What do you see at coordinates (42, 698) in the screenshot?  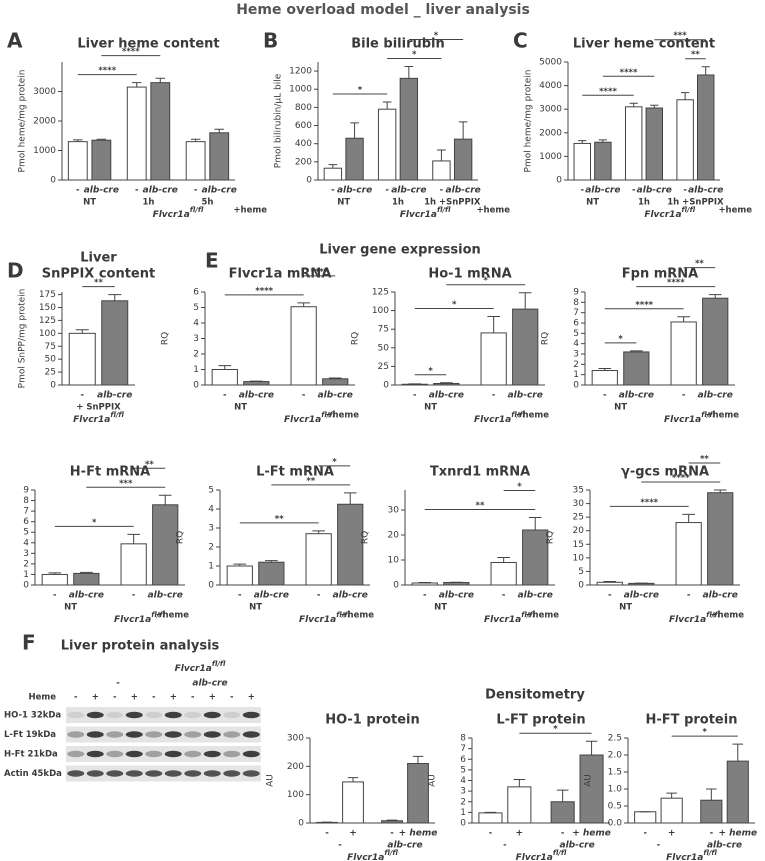 I see `blot-row-label: Heme` at bounding box center [42, 698].